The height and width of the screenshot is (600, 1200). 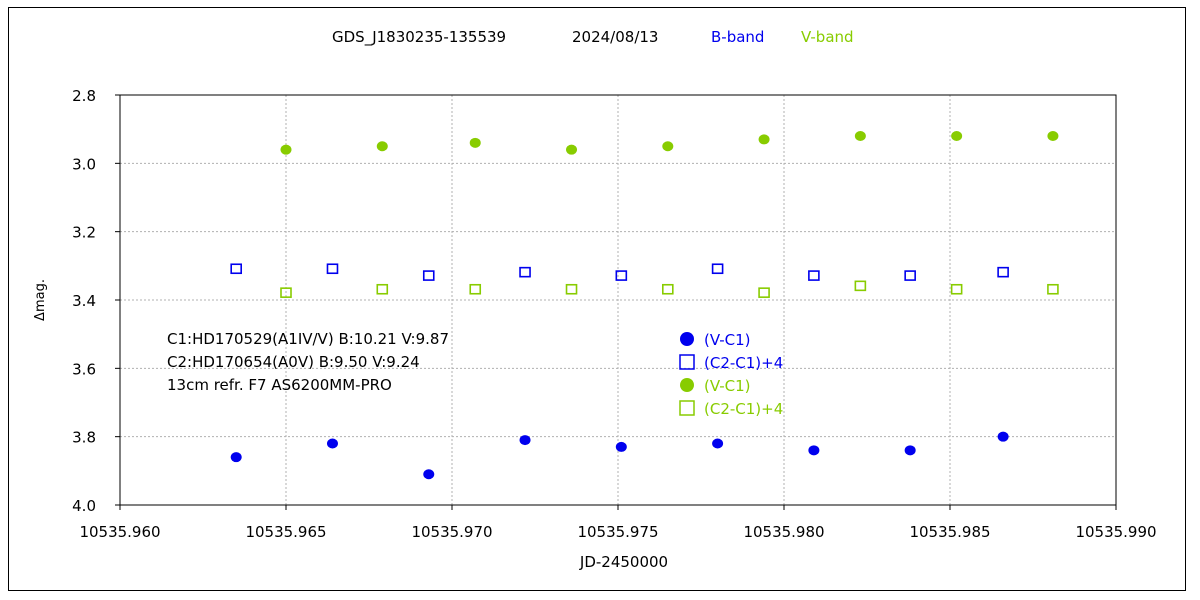 What do you see at coordinates (743, 409) in the screenshot?
I see `legend-label-v-c2-c1: (C2-C1)+4` at bounding box center [743, 409].